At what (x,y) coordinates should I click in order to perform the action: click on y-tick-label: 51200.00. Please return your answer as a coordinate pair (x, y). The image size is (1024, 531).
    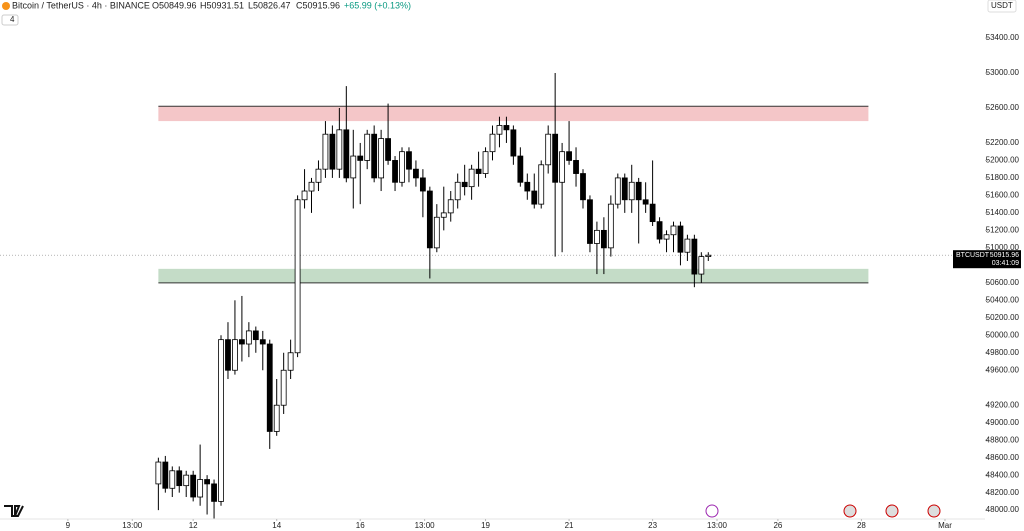
    Looking at the image, I should click on (1003, 229).